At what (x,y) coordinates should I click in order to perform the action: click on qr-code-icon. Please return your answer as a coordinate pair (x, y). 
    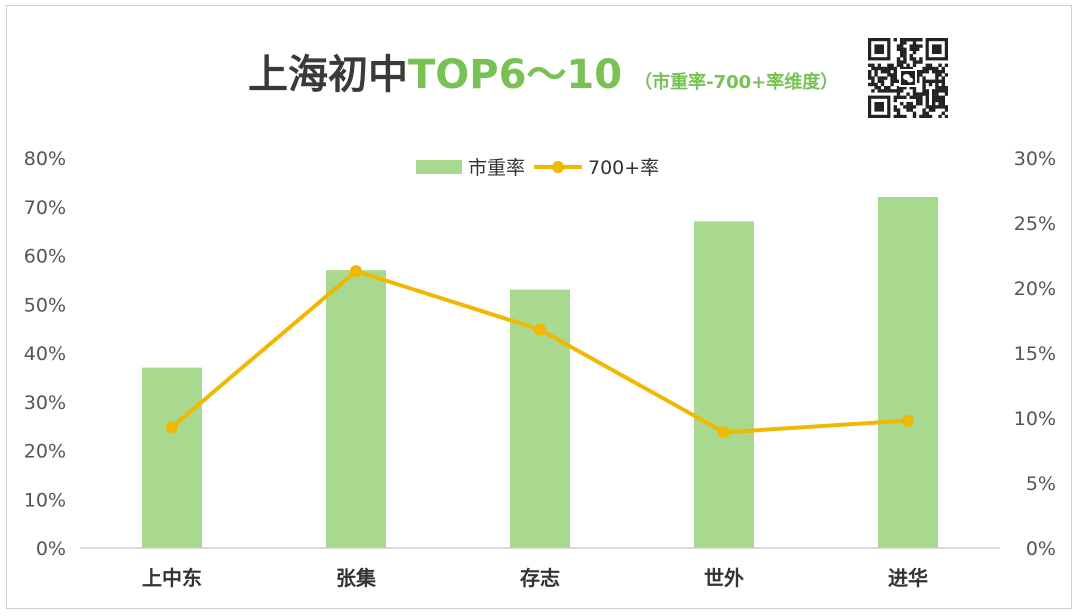
    Looking at the image, I should click on (908, 78).